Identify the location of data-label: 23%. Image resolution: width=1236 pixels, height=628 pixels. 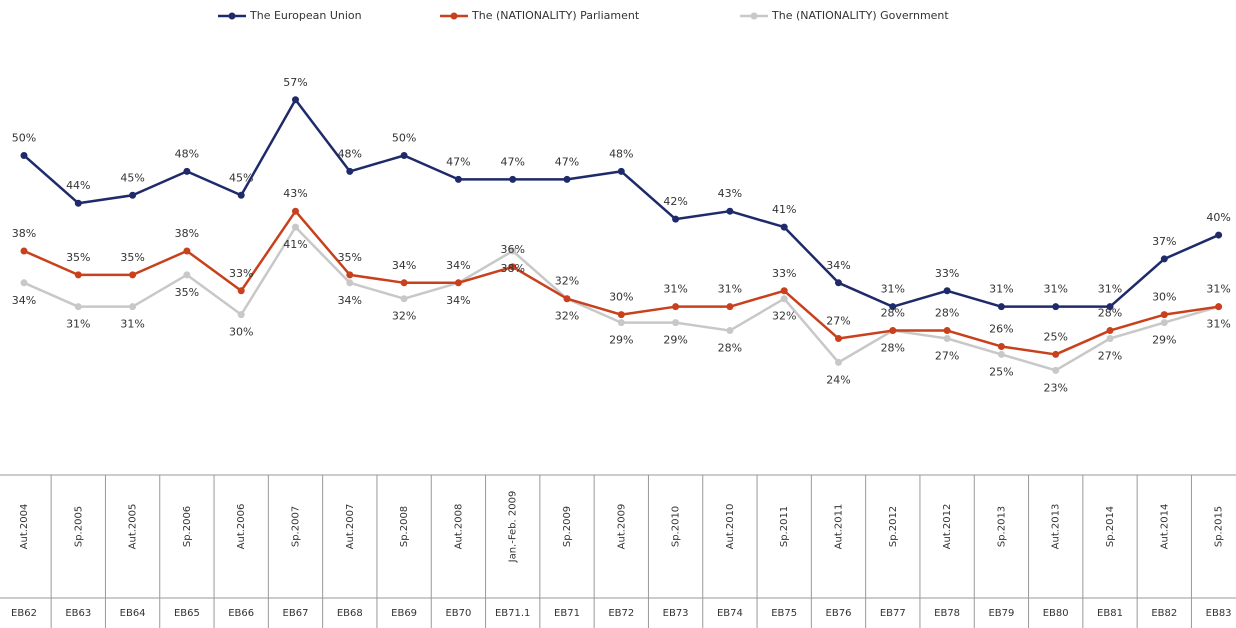
(1055, 387).